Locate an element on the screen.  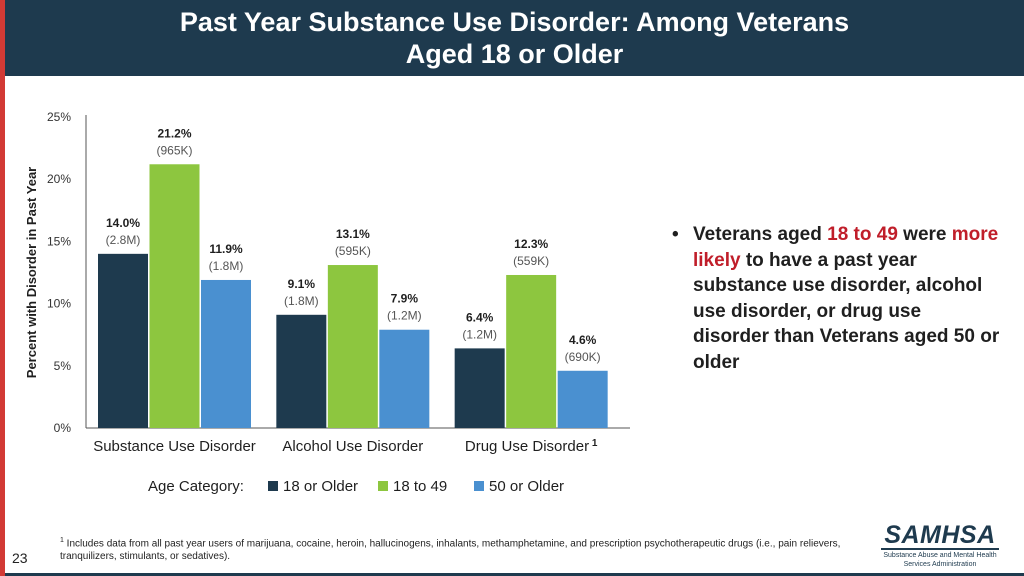
x-category-label: Alcohol Use Disorder is located at coordinates (352, 446).